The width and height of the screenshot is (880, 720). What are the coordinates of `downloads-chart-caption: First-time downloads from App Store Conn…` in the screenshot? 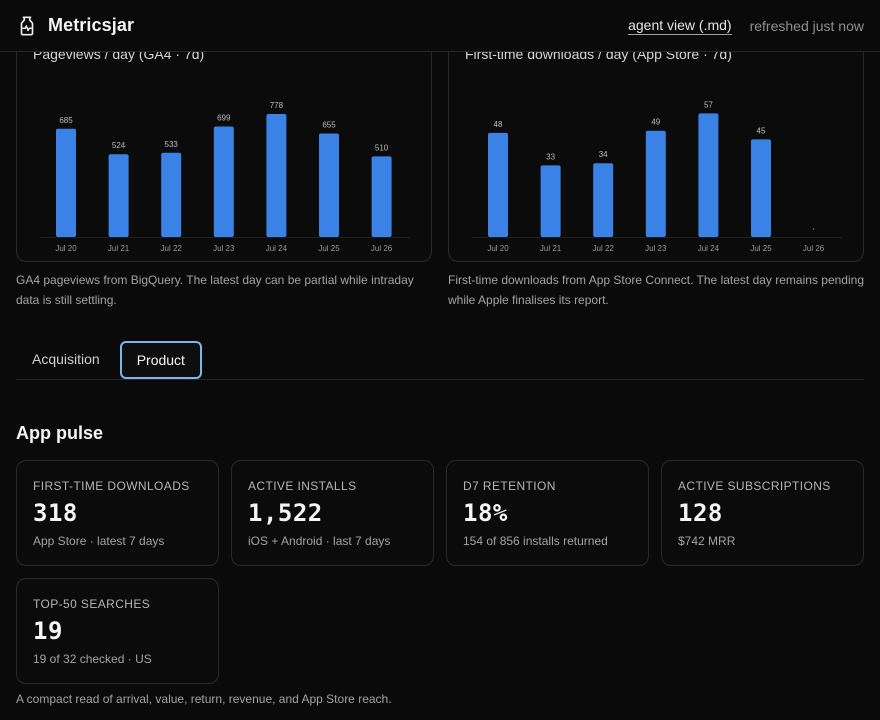 It's located at (656, 290).